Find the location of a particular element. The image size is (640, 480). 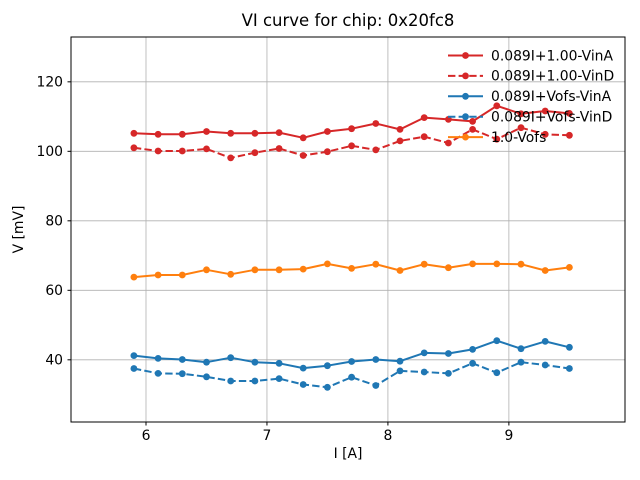

y-tick-label: 40 is located at coordinates (54, 361).